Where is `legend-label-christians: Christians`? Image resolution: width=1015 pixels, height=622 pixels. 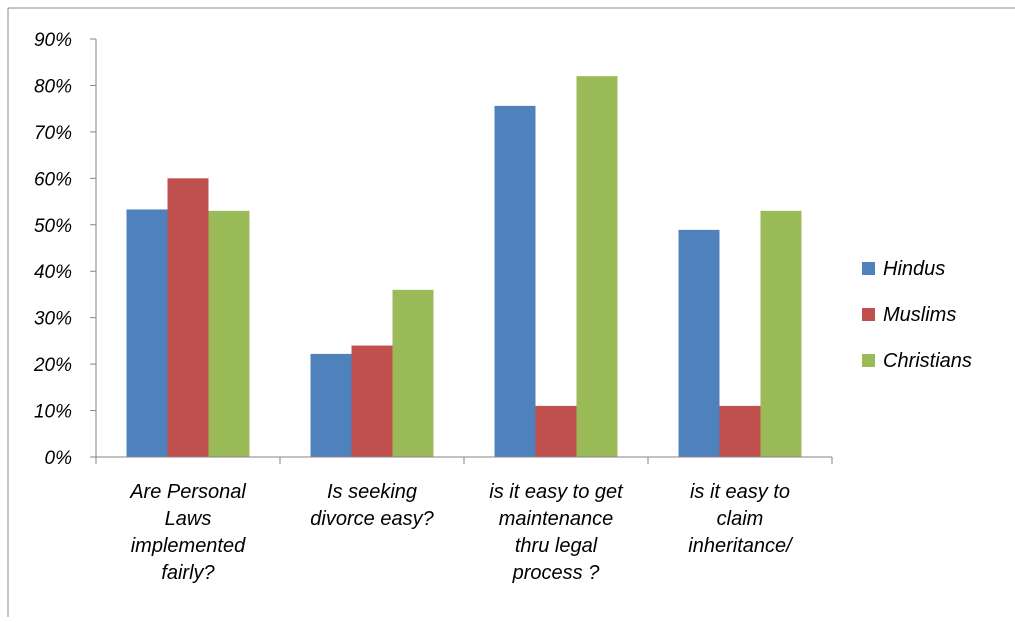 legend-label-christians: Christians is located at coordinates (927, 361).